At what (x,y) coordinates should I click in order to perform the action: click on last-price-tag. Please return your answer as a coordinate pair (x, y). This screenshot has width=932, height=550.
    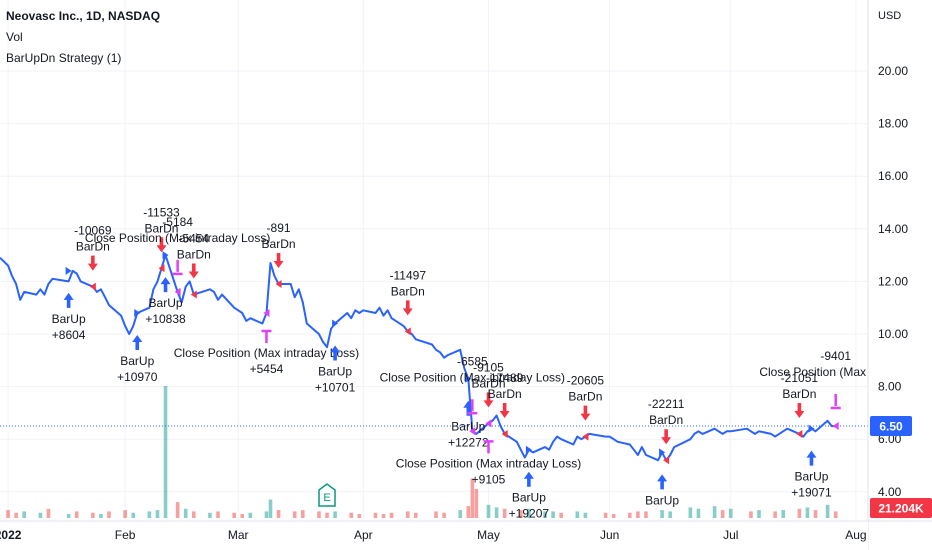
    Looking at the image, I should click on (891, 426).